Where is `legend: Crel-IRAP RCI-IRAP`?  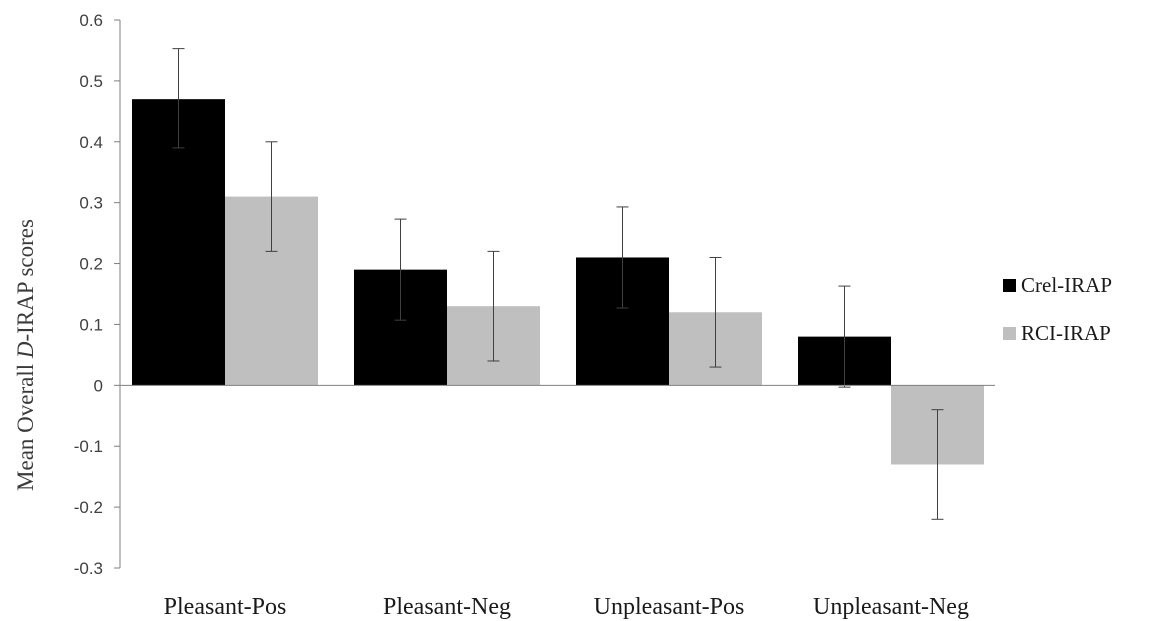 legend: Crel-IRAP RCI-IRAP is located at coordinates (1057, 309).